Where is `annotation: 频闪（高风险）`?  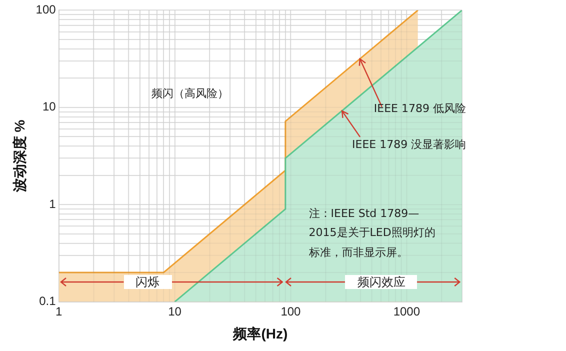 annotation: 频闪（高风险） is located at coordinates (190, 94).